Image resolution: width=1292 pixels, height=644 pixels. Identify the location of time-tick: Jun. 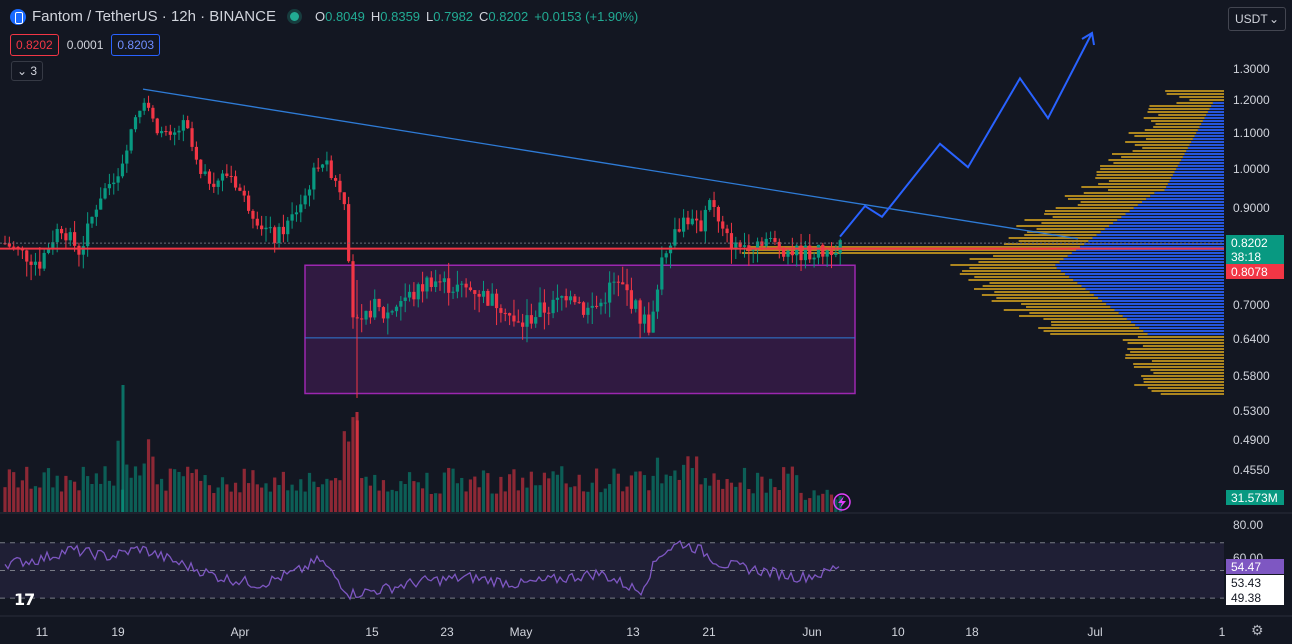
(811, 632).